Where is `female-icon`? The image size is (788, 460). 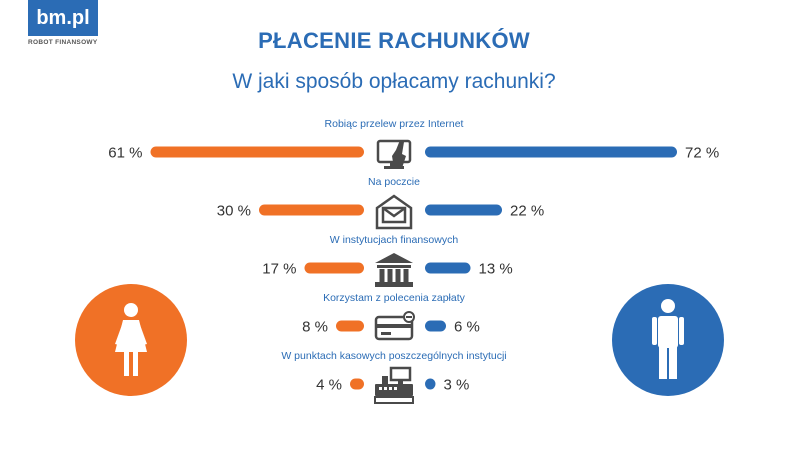
female-icon is located at coordinates (131, 340).